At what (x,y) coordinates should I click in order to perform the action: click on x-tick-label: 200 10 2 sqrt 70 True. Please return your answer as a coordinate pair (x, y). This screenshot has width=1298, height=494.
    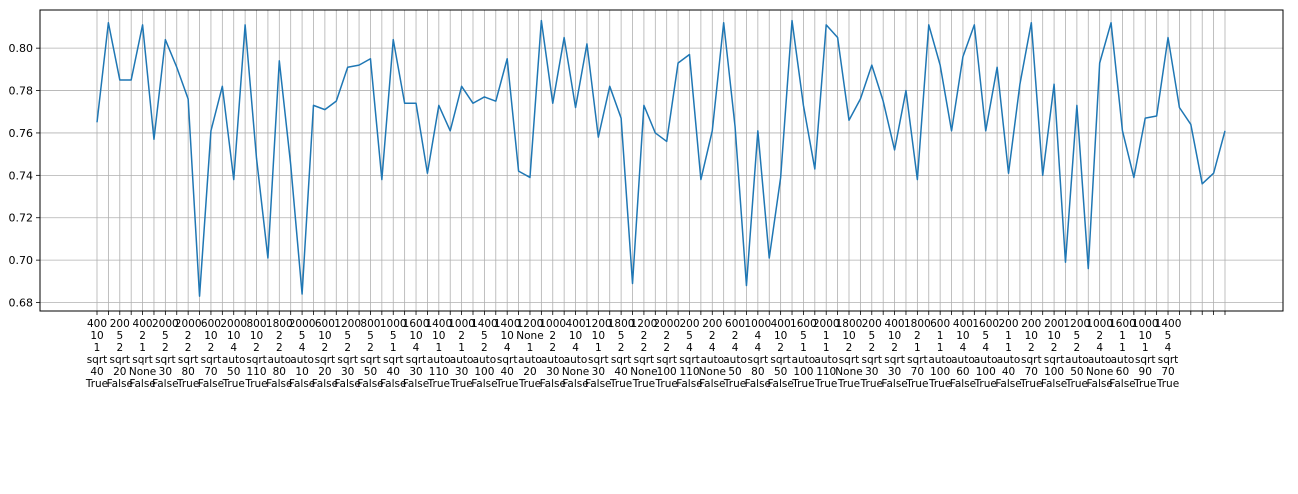
    Looking at the image, I should click on (1030, 354).